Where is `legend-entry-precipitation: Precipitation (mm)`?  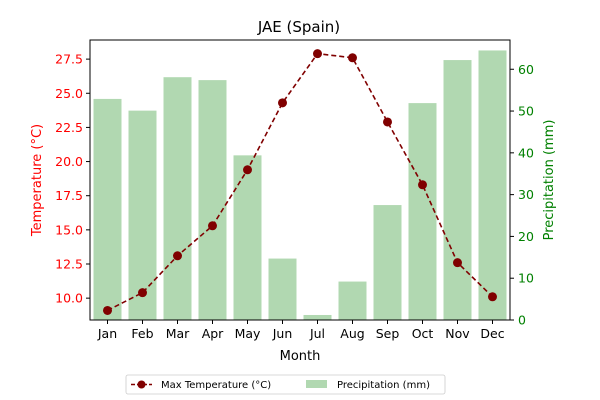 legend-entry-precipitation: Precipitation (mm) is located at coordinates (383, 385).